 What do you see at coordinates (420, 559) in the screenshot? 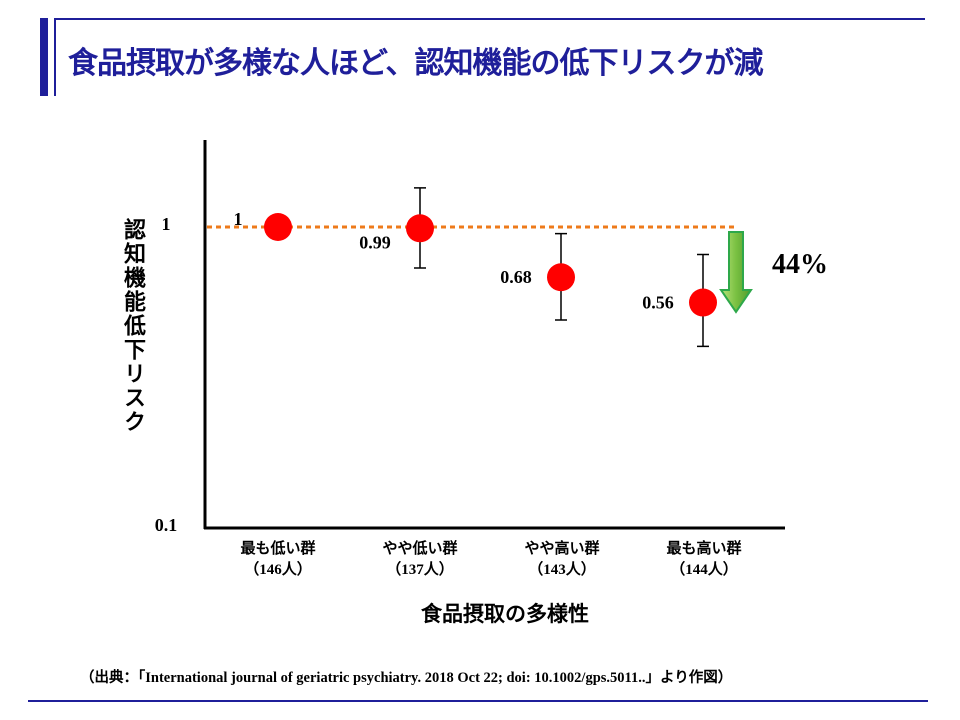
I see `category-label: やや低い群 （137人）` at bounding box center [420, 559].